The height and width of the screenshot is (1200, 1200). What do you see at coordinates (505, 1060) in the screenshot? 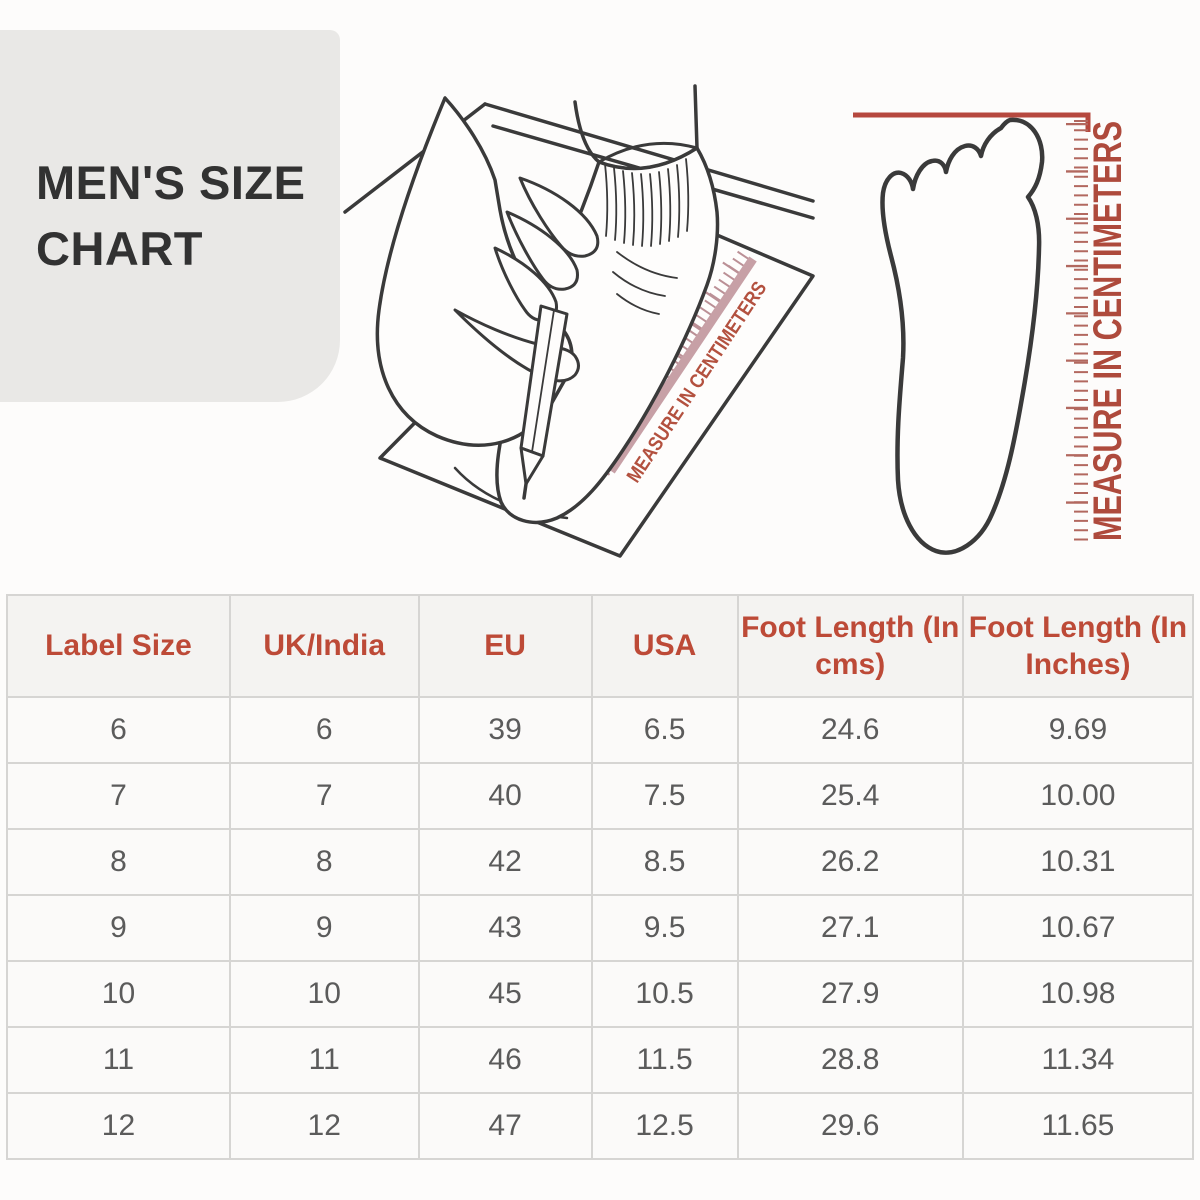
I see `size-cell: 46` at bounding box center [505, 1060].